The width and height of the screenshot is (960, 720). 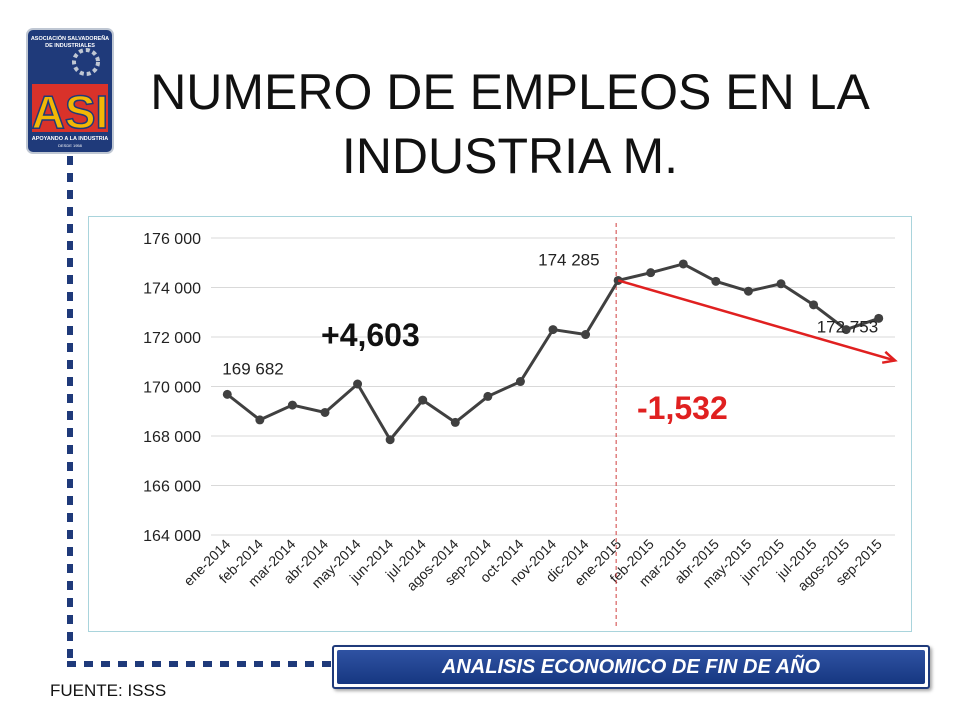 What do you see at coordinates (756, 320) in the screenshot?
I see `trend-arrow-line` at bounding box center [756, 320].